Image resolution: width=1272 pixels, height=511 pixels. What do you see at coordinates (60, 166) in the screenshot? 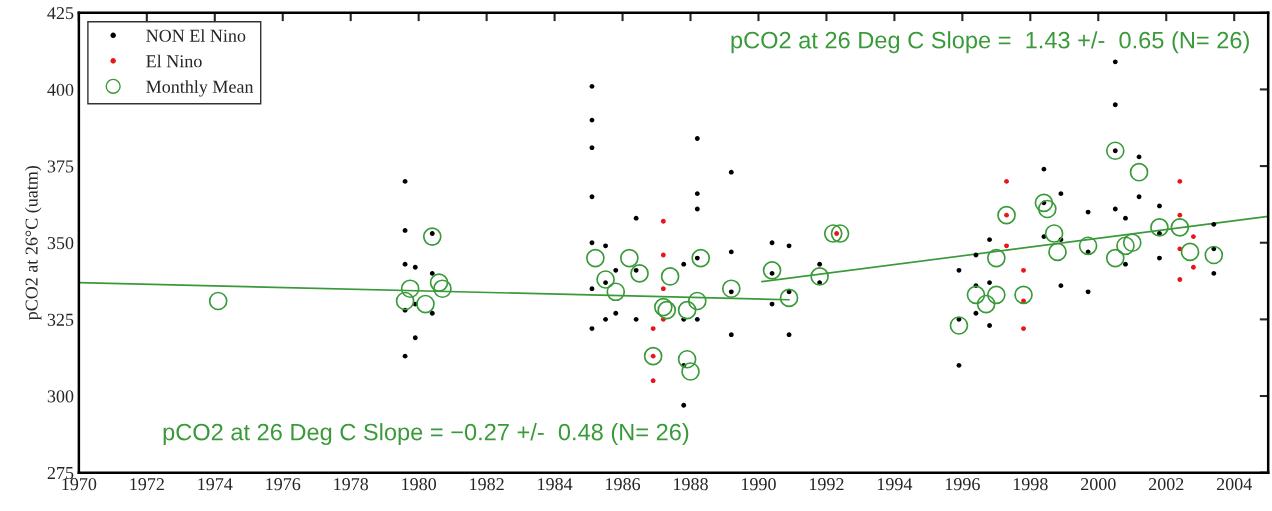
I see `y-tick-label: 375` at bounding box center [60, 166].